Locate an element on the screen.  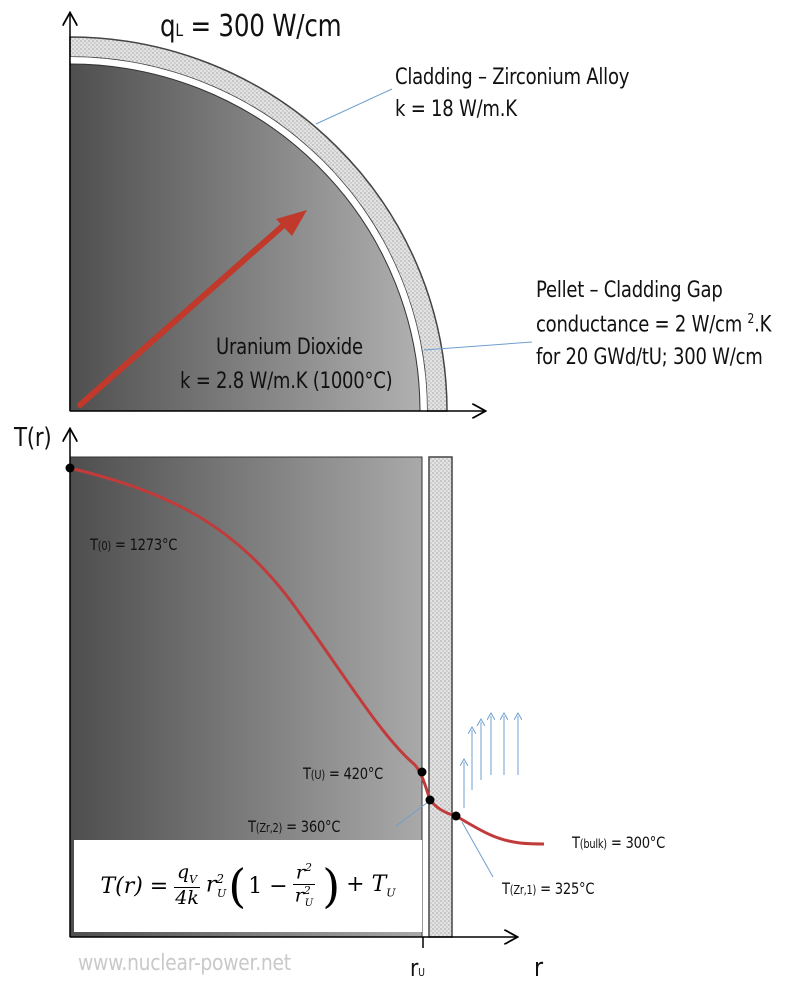
fuel-title: Uranium Dioxide is located at coordinates (289, 347).